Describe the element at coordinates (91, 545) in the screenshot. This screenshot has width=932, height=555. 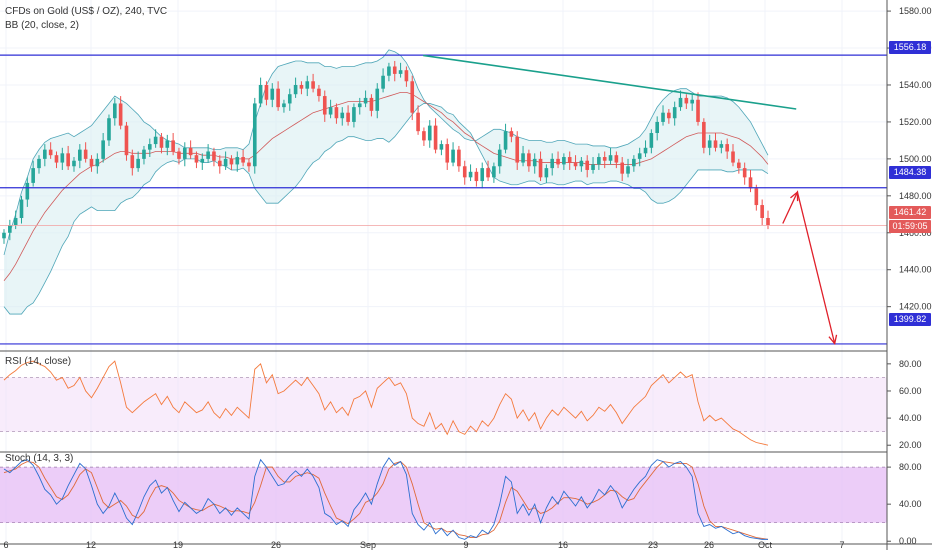
I see `time-tick-label: 12` at that location.